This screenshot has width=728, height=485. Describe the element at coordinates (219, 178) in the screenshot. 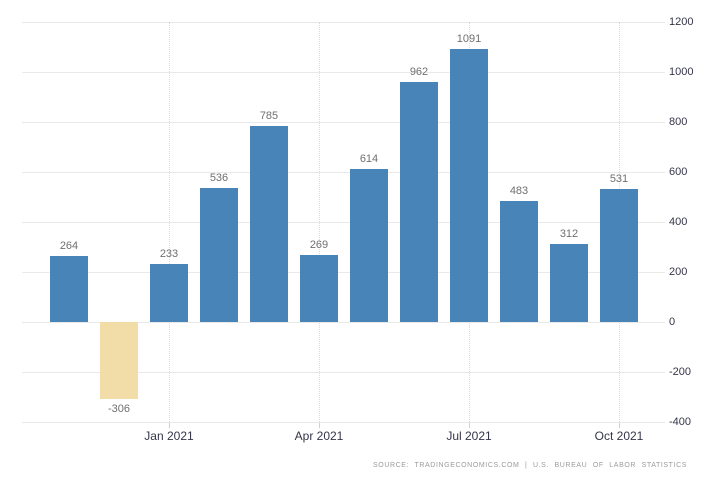

I see `bar-value-label: 536` at that location.